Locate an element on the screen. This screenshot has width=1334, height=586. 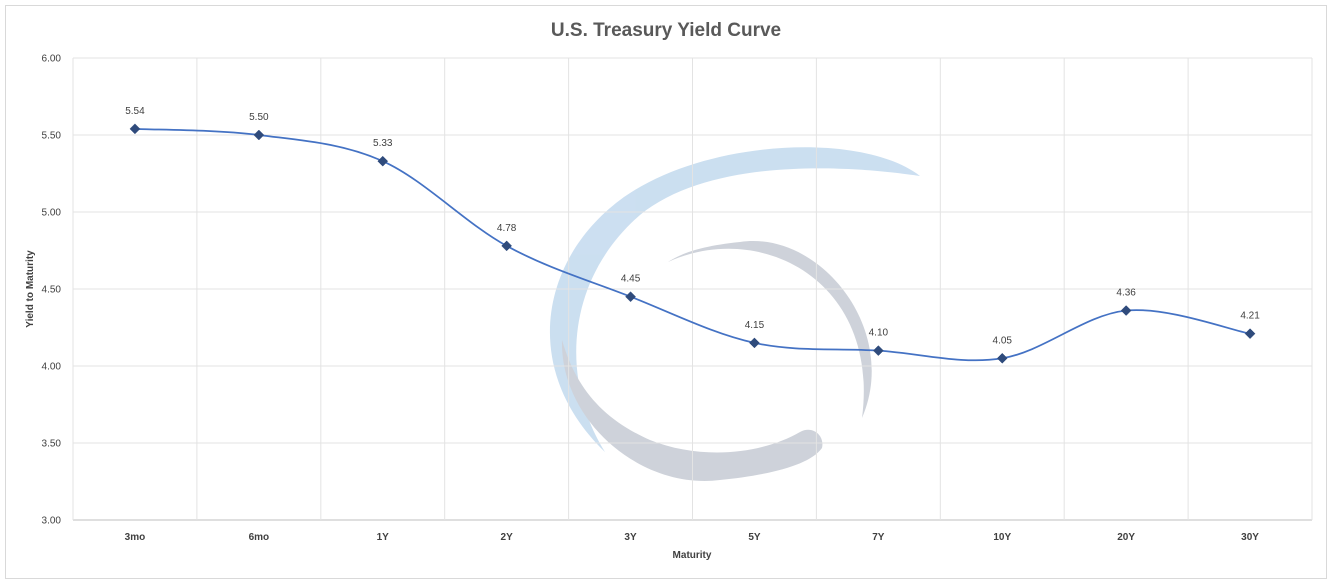
y-tick-label: 4.50 is located at coordinates (52, 290).